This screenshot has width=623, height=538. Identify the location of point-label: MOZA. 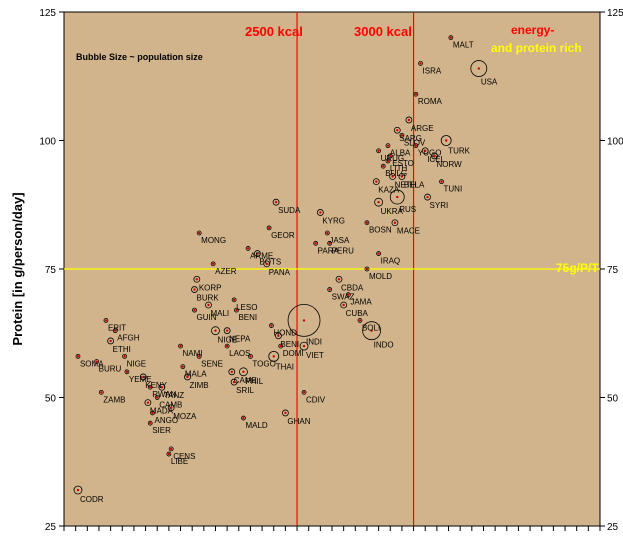
(185, 416).